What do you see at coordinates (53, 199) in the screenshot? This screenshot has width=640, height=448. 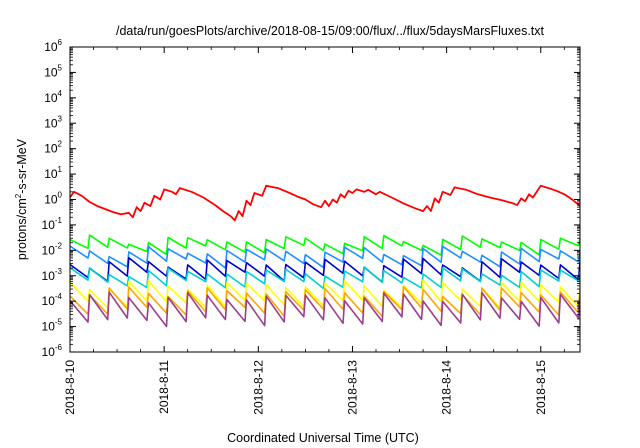 I see `y-tick-label: 10⁰` at bounding box center [53, 199].